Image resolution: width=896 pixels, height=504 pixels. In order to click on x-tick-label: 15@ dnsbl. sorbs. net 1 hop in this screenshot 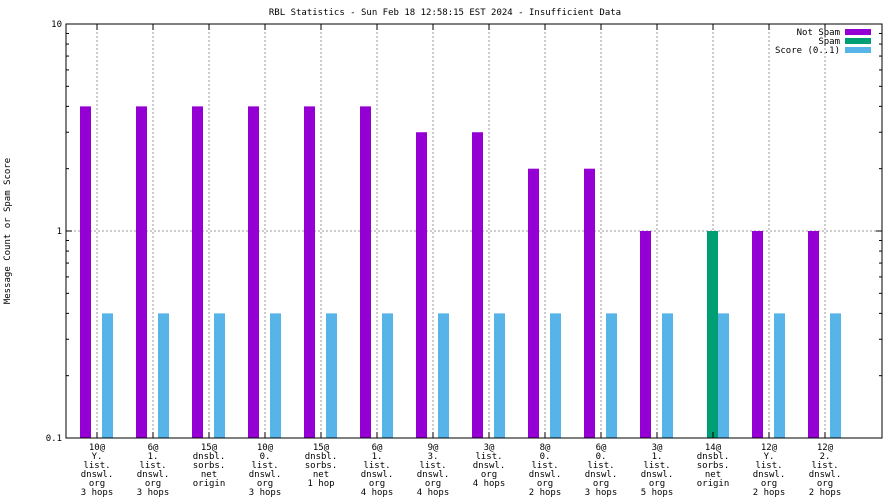, I will do `click(321, 466)`.